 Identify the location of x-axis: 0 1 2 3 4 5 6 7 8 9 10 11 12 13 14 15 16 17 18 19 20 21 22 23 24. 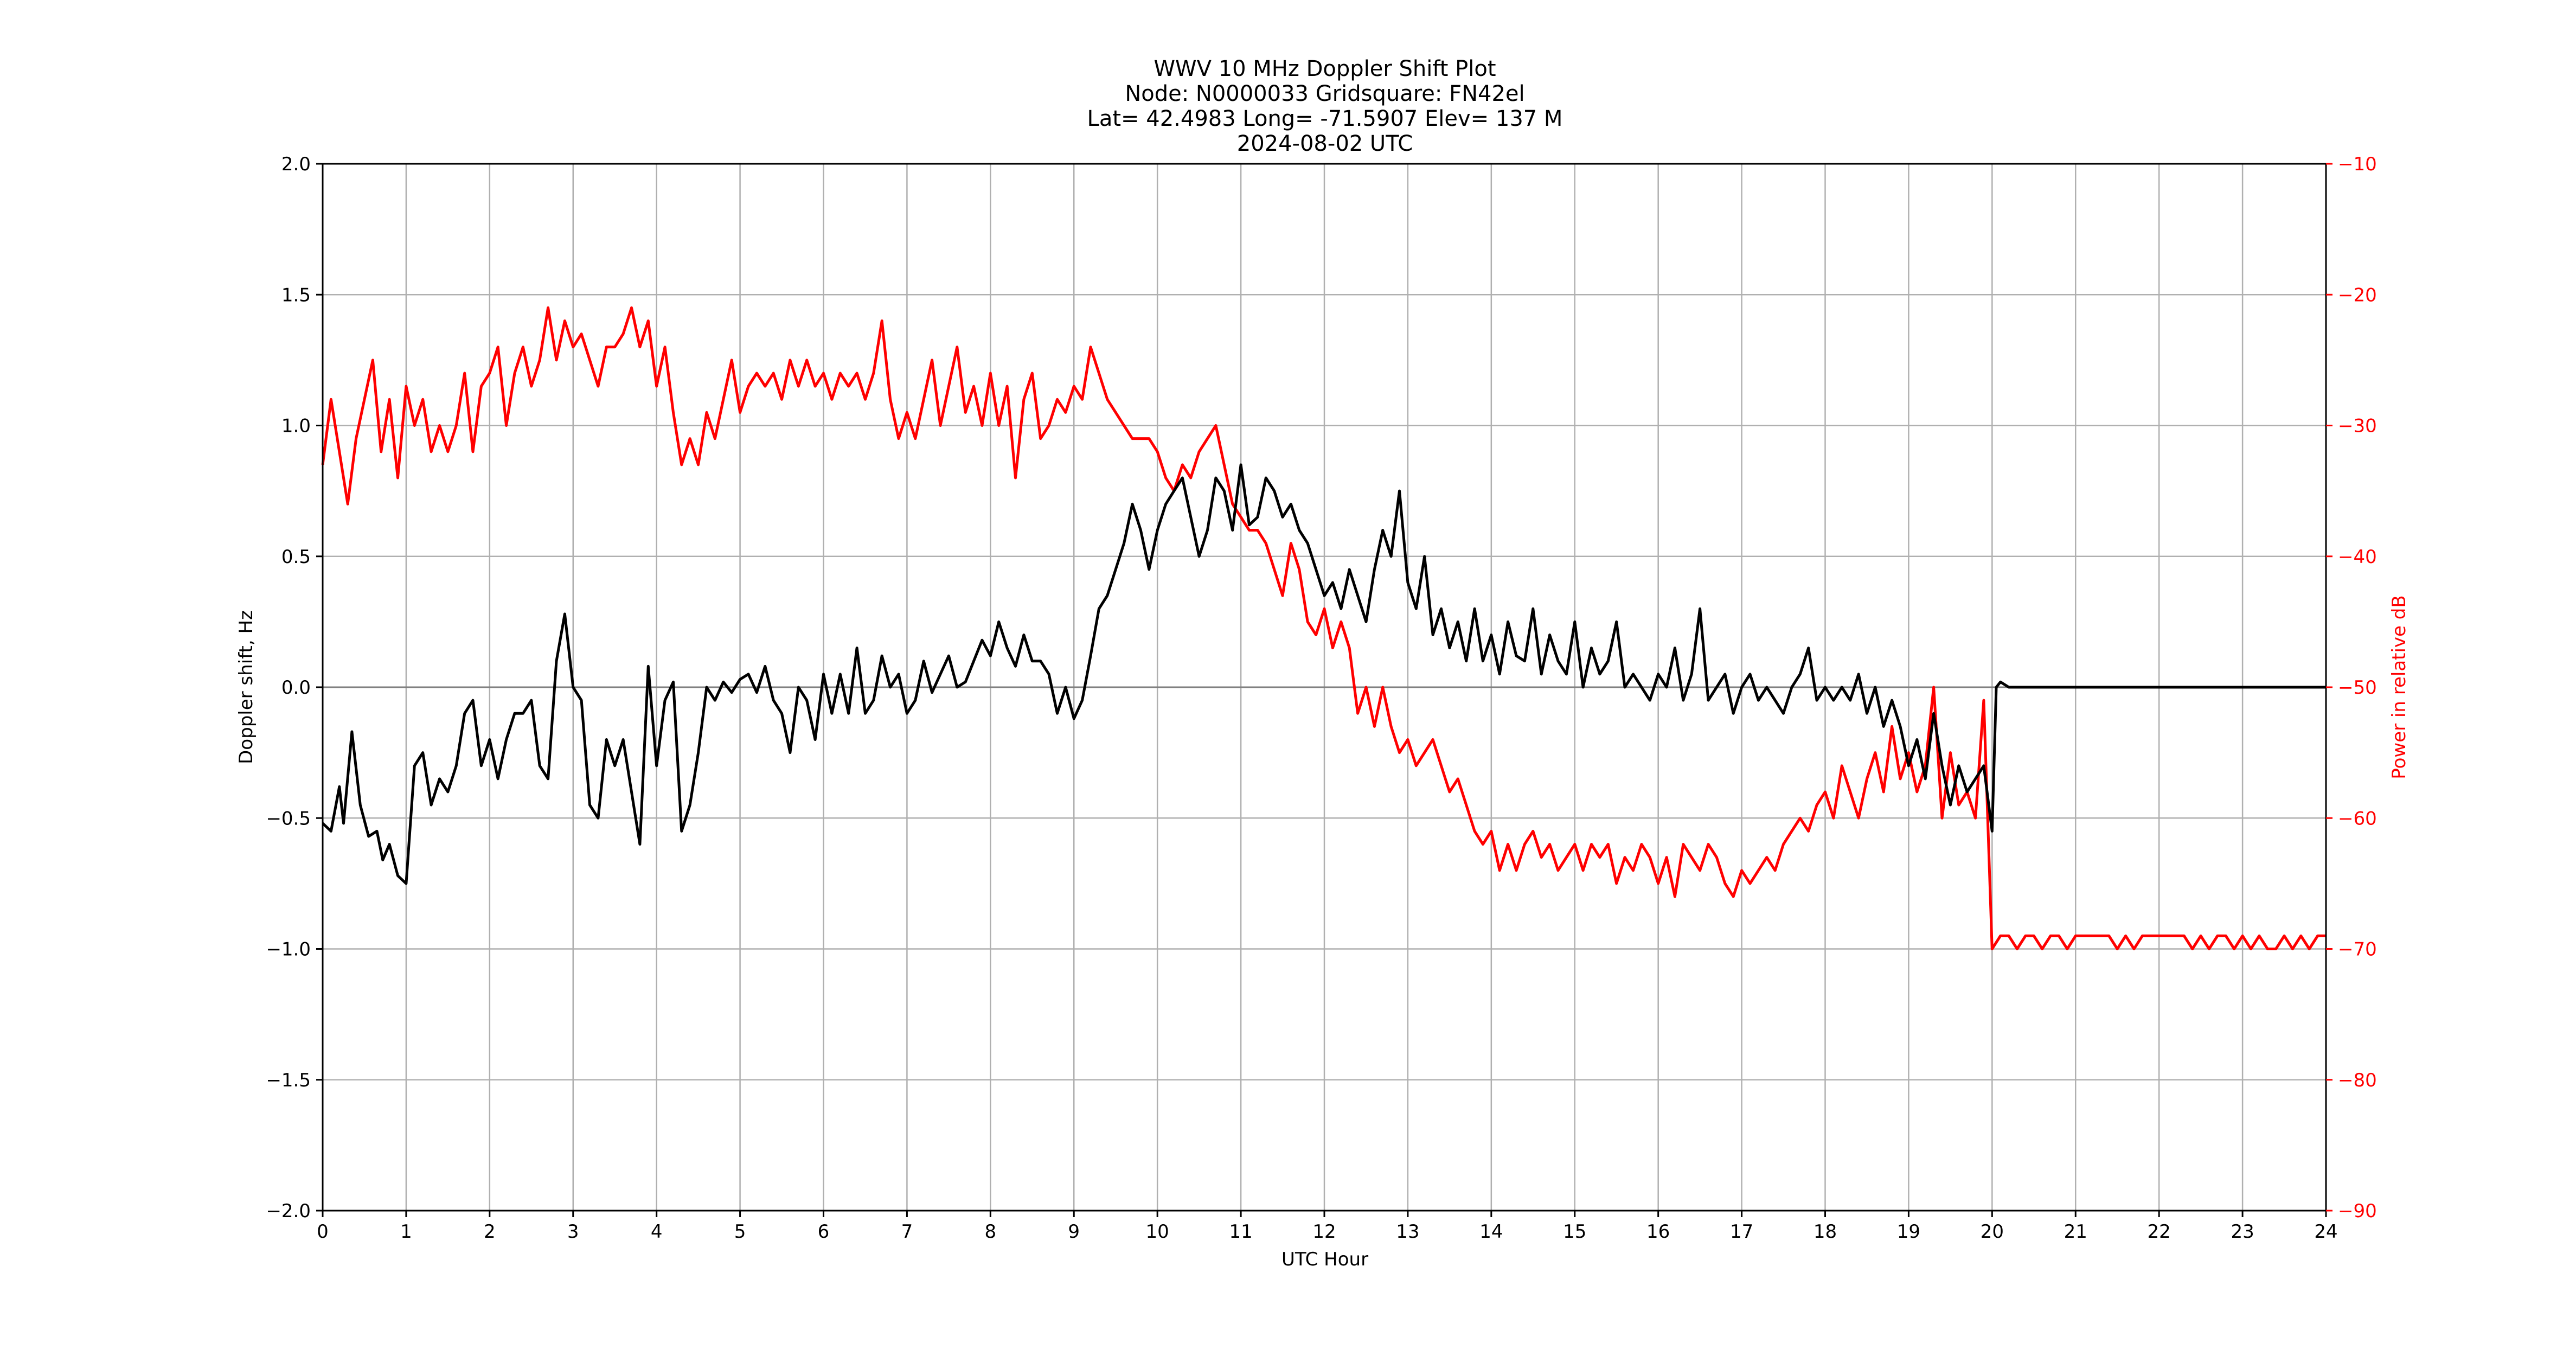
(1327, 1227).